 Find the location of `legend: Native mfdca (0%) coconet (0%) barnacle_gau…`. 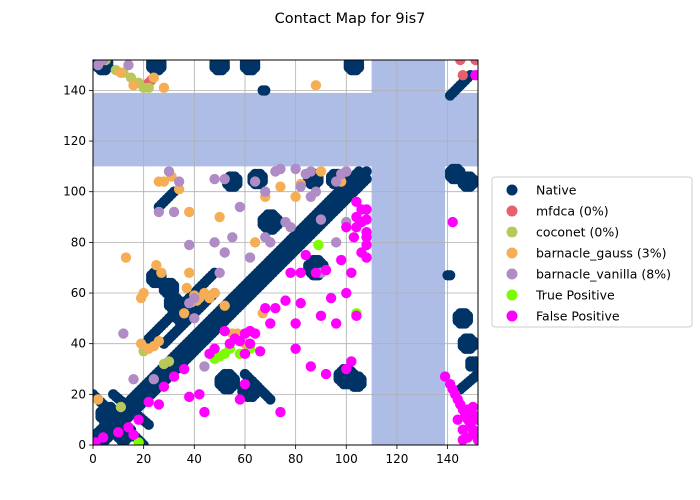

legend: Native mfdca (0%) coconet (0%) barnacle_gau… is located at coordinates (592, 252).